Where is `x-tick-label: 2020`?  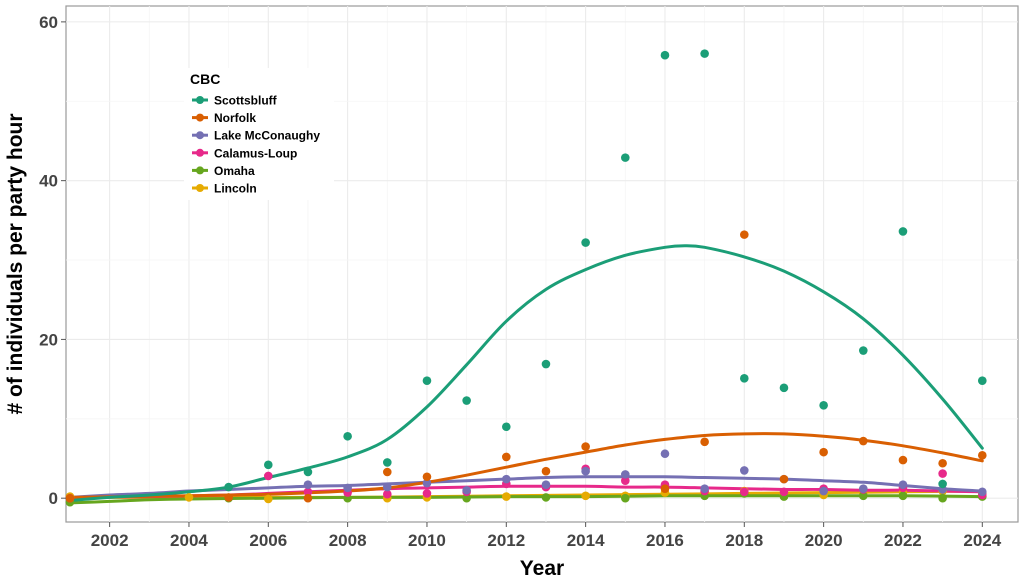 x-tick-label: 2020 is located at coordinates (824, 540).